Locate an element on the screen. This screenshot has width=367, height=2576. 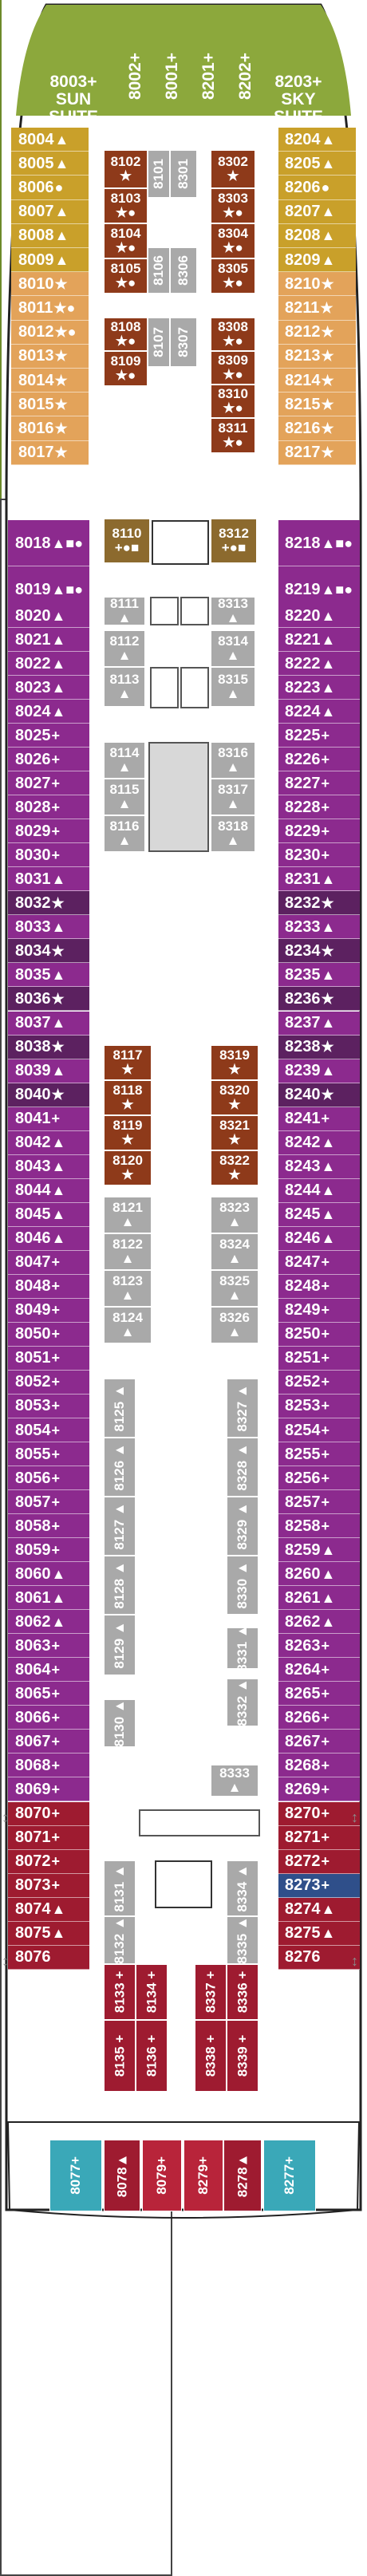
cabin-8275: 8275 ▲ is located at coordinates (319, 1934).